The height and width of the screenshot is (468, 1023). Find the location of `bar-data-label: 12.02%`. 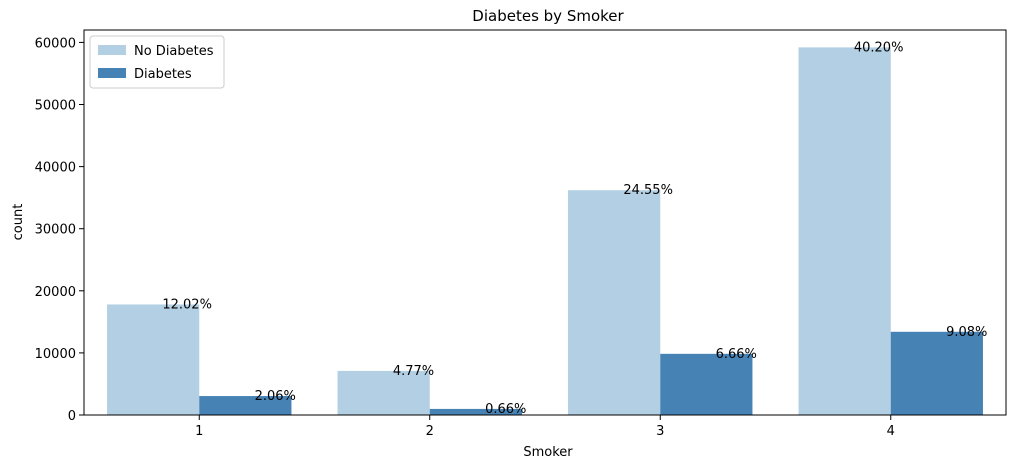

bar-data-label: 12.02% is located at coordinates (187, 304).